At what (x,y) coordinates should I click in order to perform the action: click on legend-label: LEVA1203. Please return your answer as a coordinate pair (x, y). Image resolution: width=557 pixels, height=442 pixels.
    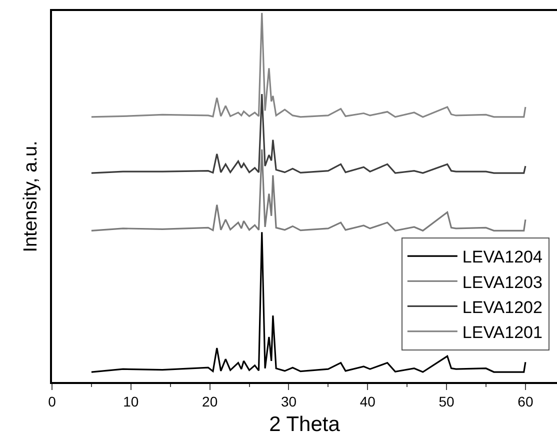
    Looking at the image, I should click on (502, 282).